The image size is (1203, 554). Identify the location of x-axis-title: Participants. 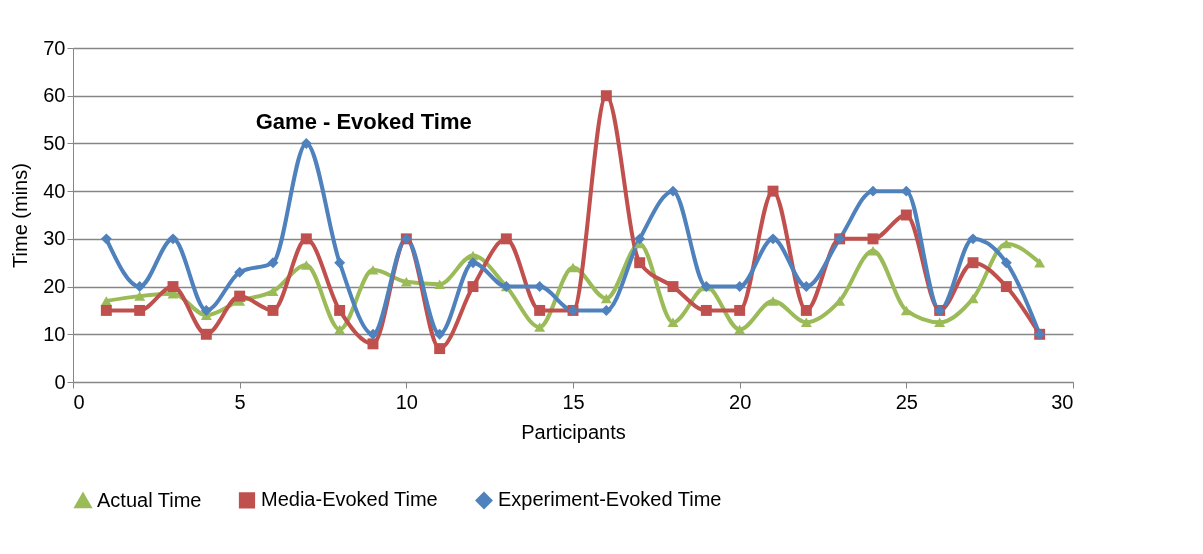
(573, 431).